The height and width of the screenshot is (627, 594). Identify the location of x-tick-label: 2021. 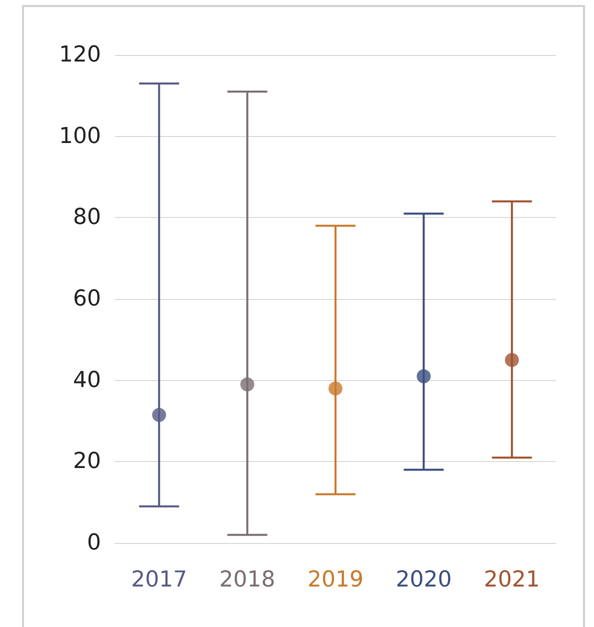
(512, 580).